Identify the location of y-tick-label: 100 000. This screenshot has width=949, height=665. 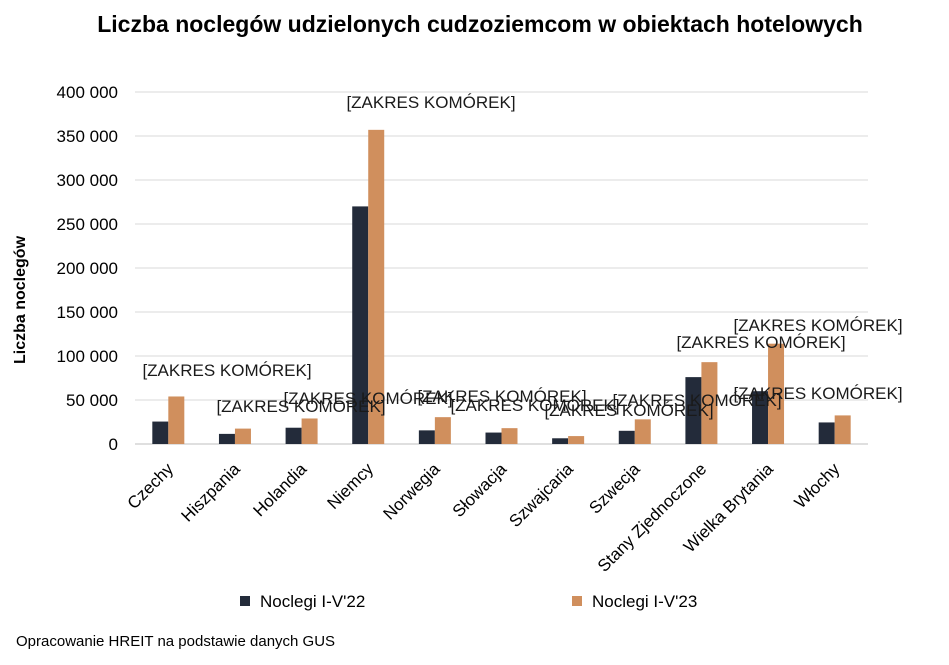
(87, 356).